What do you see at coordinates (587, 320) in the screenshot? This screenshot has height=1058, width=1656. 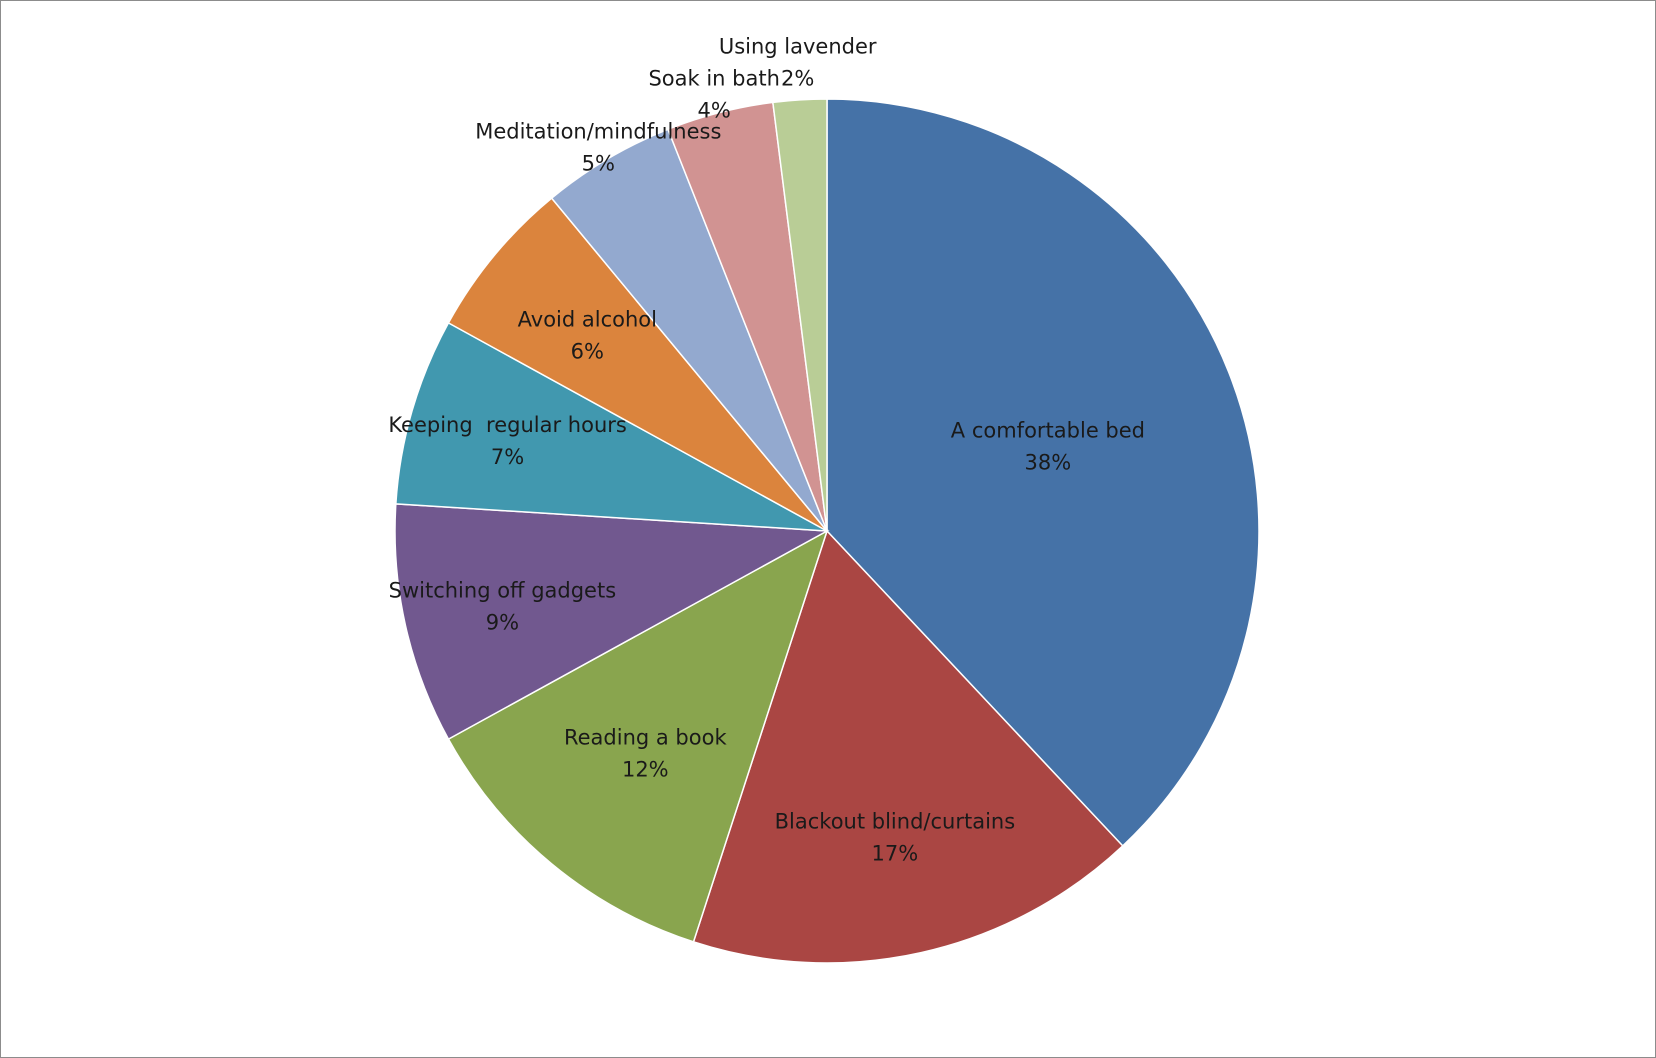 I see `slice-label-6: Avoid alcohol` at bounding box center [587, 320].